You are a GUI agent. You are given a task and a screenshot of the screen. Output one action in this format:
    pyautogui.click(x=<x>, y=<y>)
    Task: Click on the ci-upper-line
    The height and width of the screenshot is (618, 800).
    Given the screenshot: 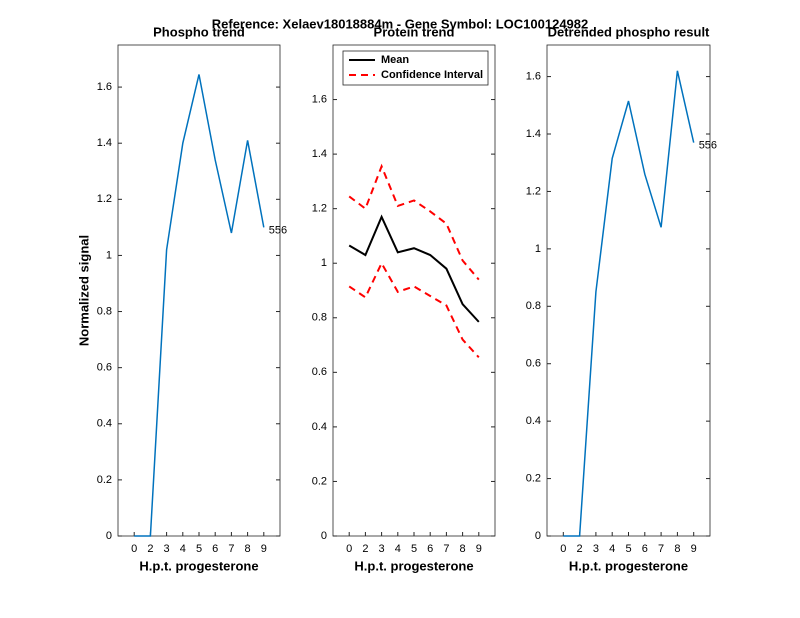 What is the action you would take?
    pyautogui.click(x=414, y=222)
    